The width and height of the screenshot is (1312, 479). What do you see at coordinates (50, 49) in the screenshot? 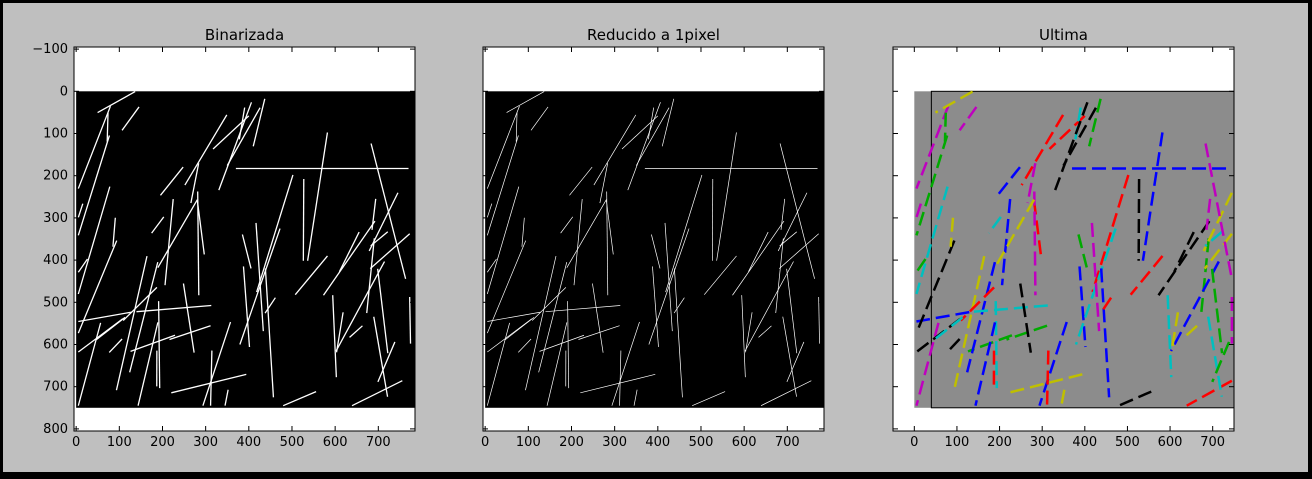
I see `y-tick-label: −100` at bounding box center [50, 49].